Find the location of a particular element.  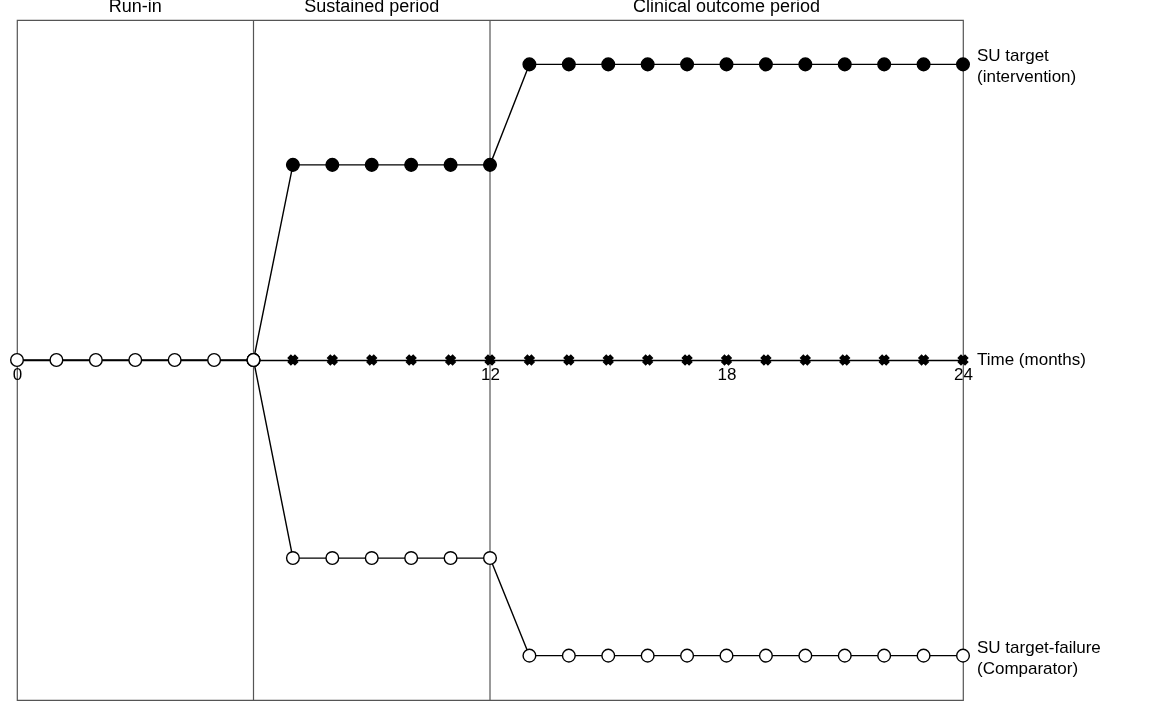

series-label: SU target (intervention) is located at coordinates (1027, 66).